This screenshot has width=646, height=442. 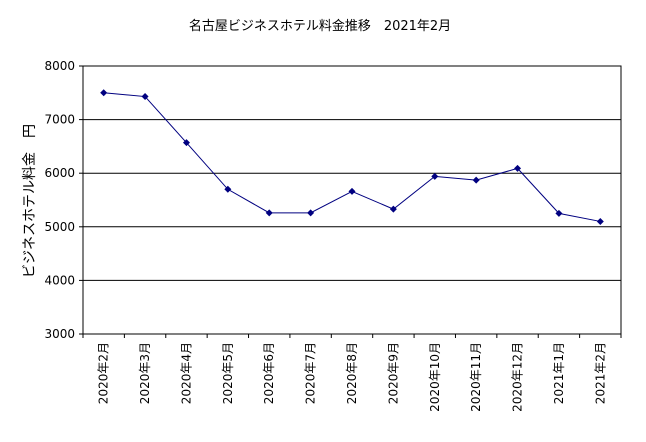 What do you see at coordinates (63, 200) in the screenshot?
I see `y-axis-ticks: 3000 4000 5000 6000 7000 8000` at bounding box center [63, 200].